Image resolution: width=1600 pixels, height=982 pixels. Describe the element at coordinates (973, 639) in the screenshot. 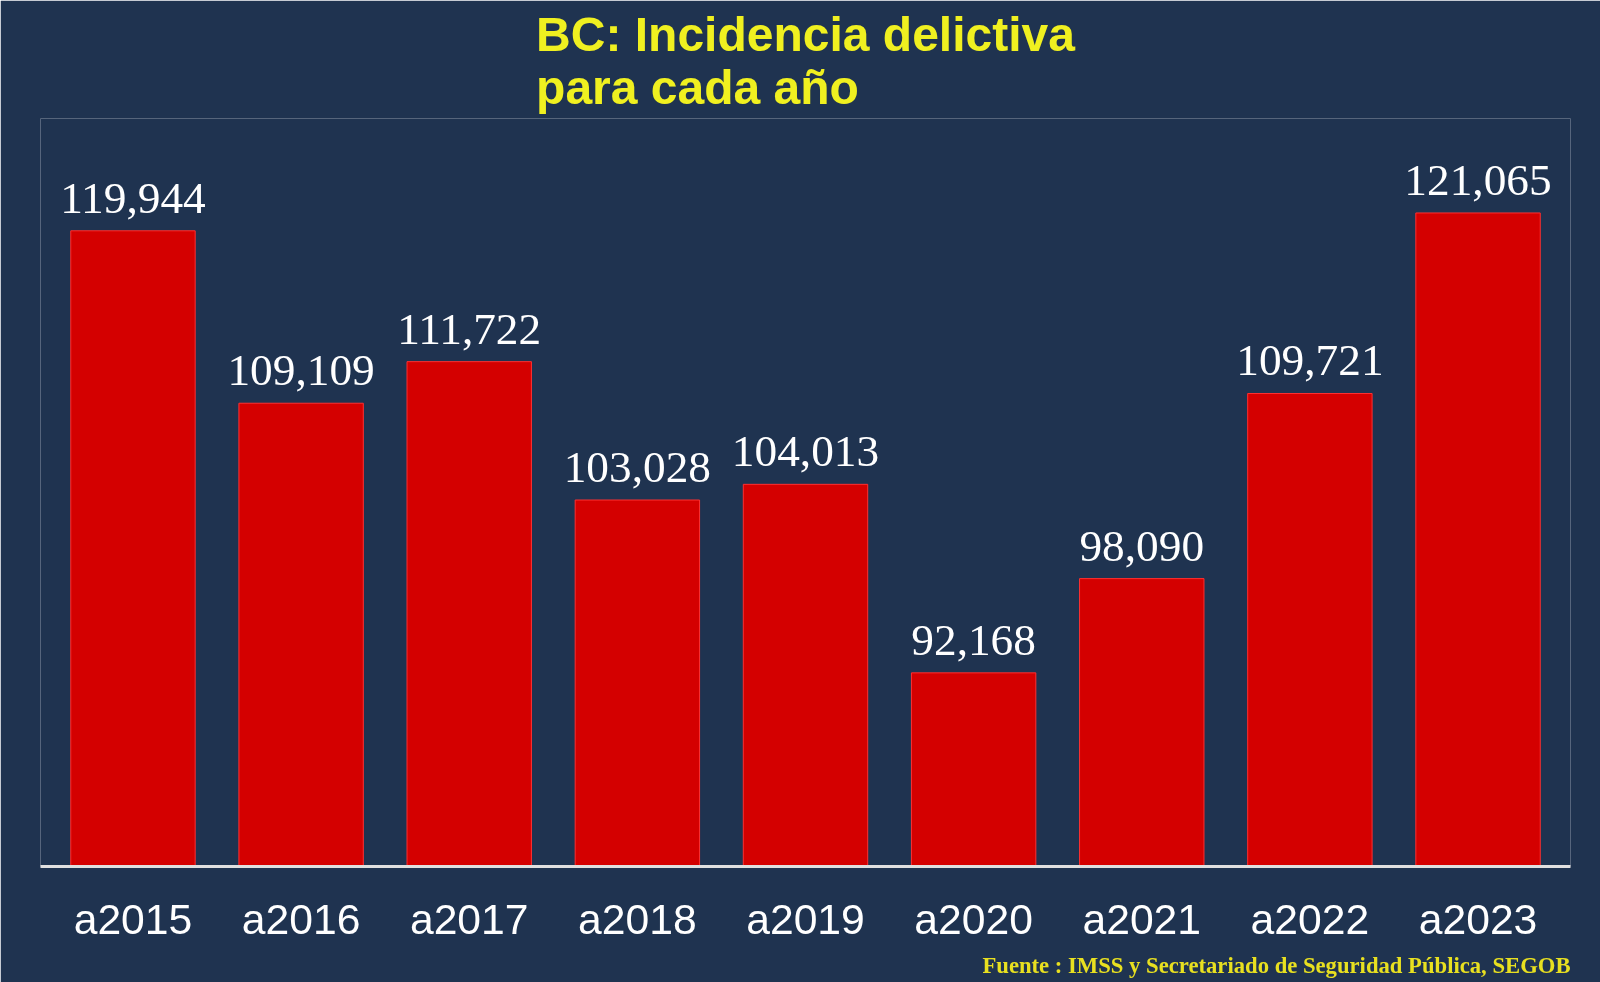

I see `data-label: 92,168` at that location.